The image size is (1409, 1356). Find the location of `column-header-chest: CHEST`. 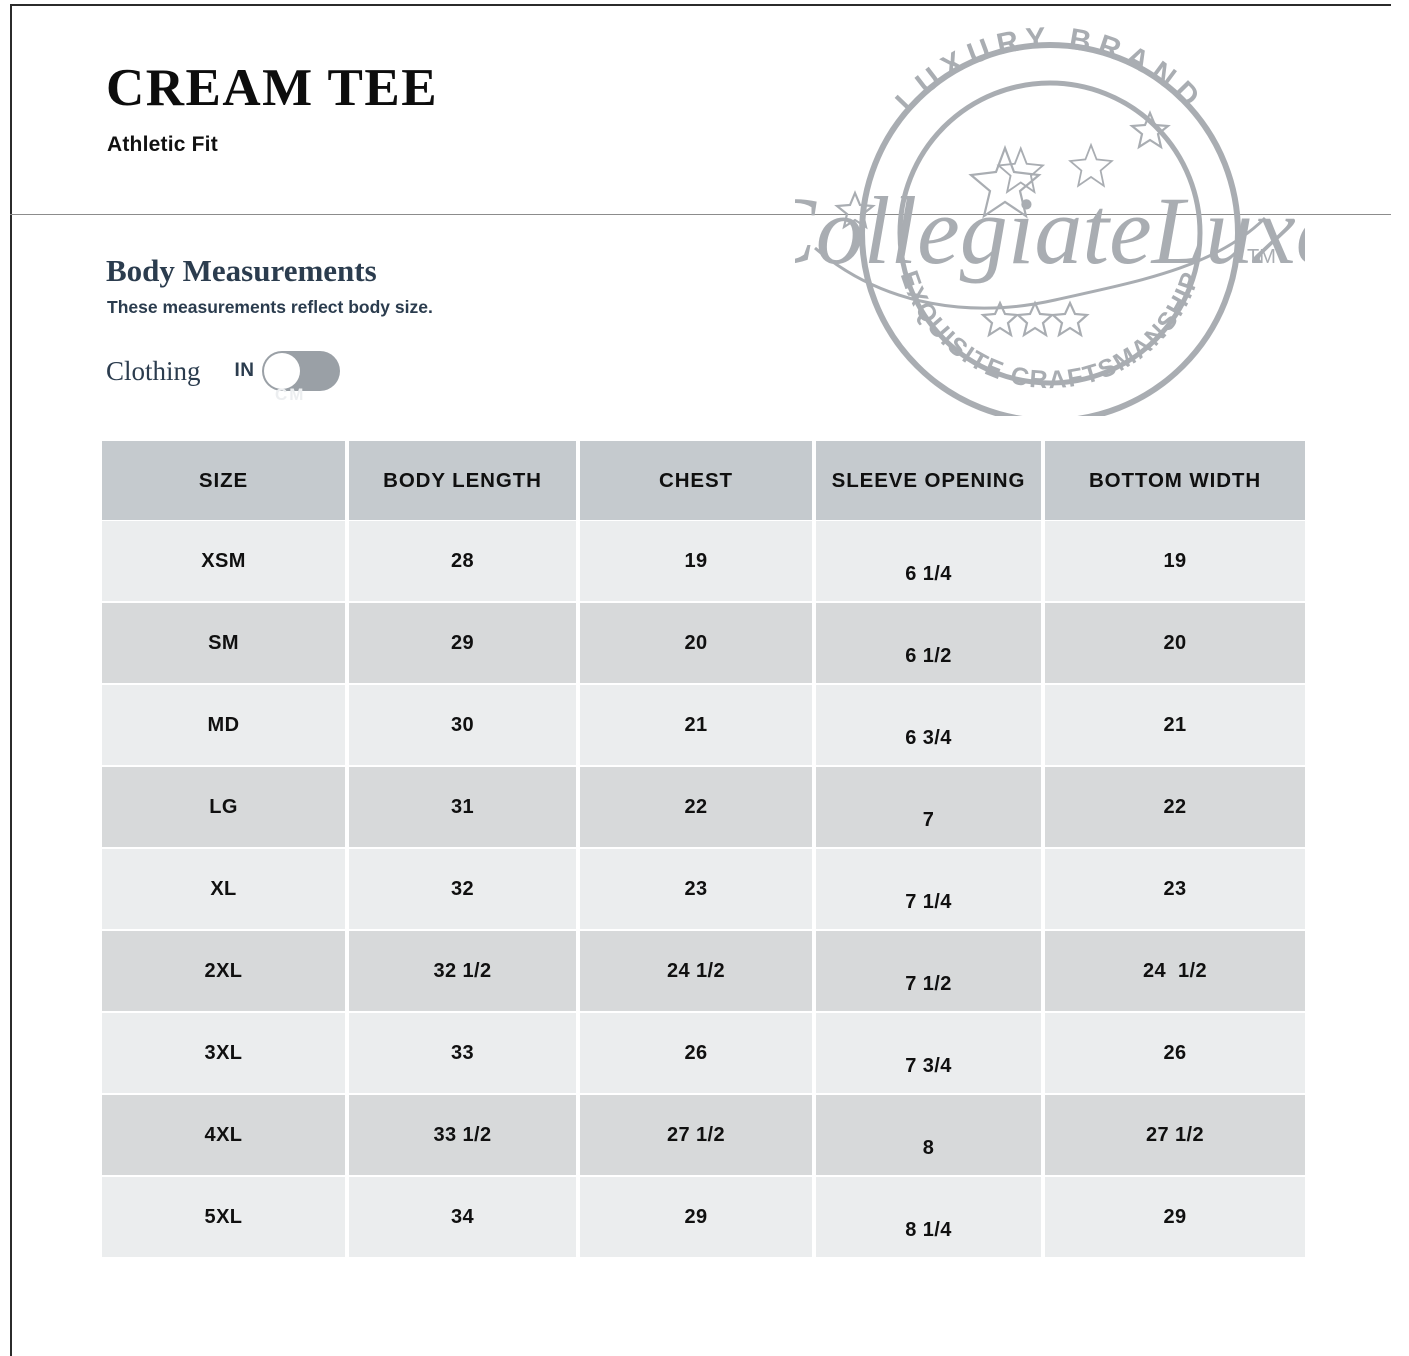

column-header-chest: CHEST is located at coordinates (696, 480).